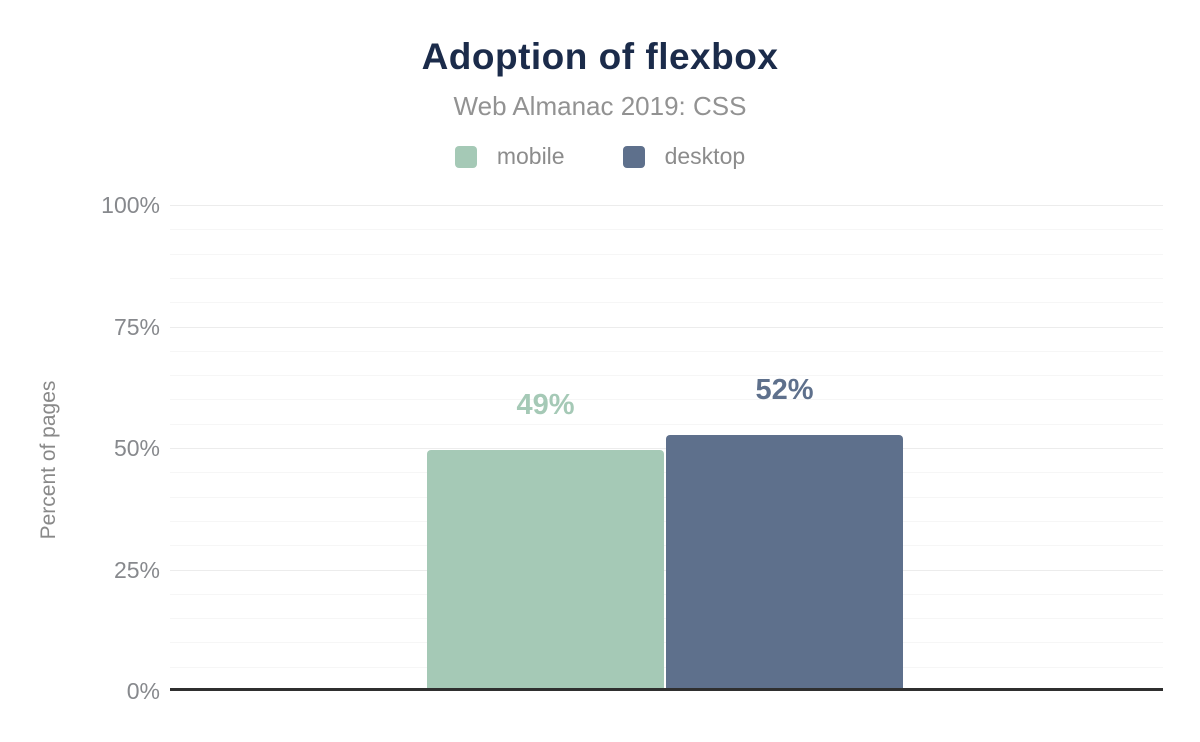 This screenshot has height=742, width=1200. I want to click on legend-item-mobile: mobile, so click(509, 156).